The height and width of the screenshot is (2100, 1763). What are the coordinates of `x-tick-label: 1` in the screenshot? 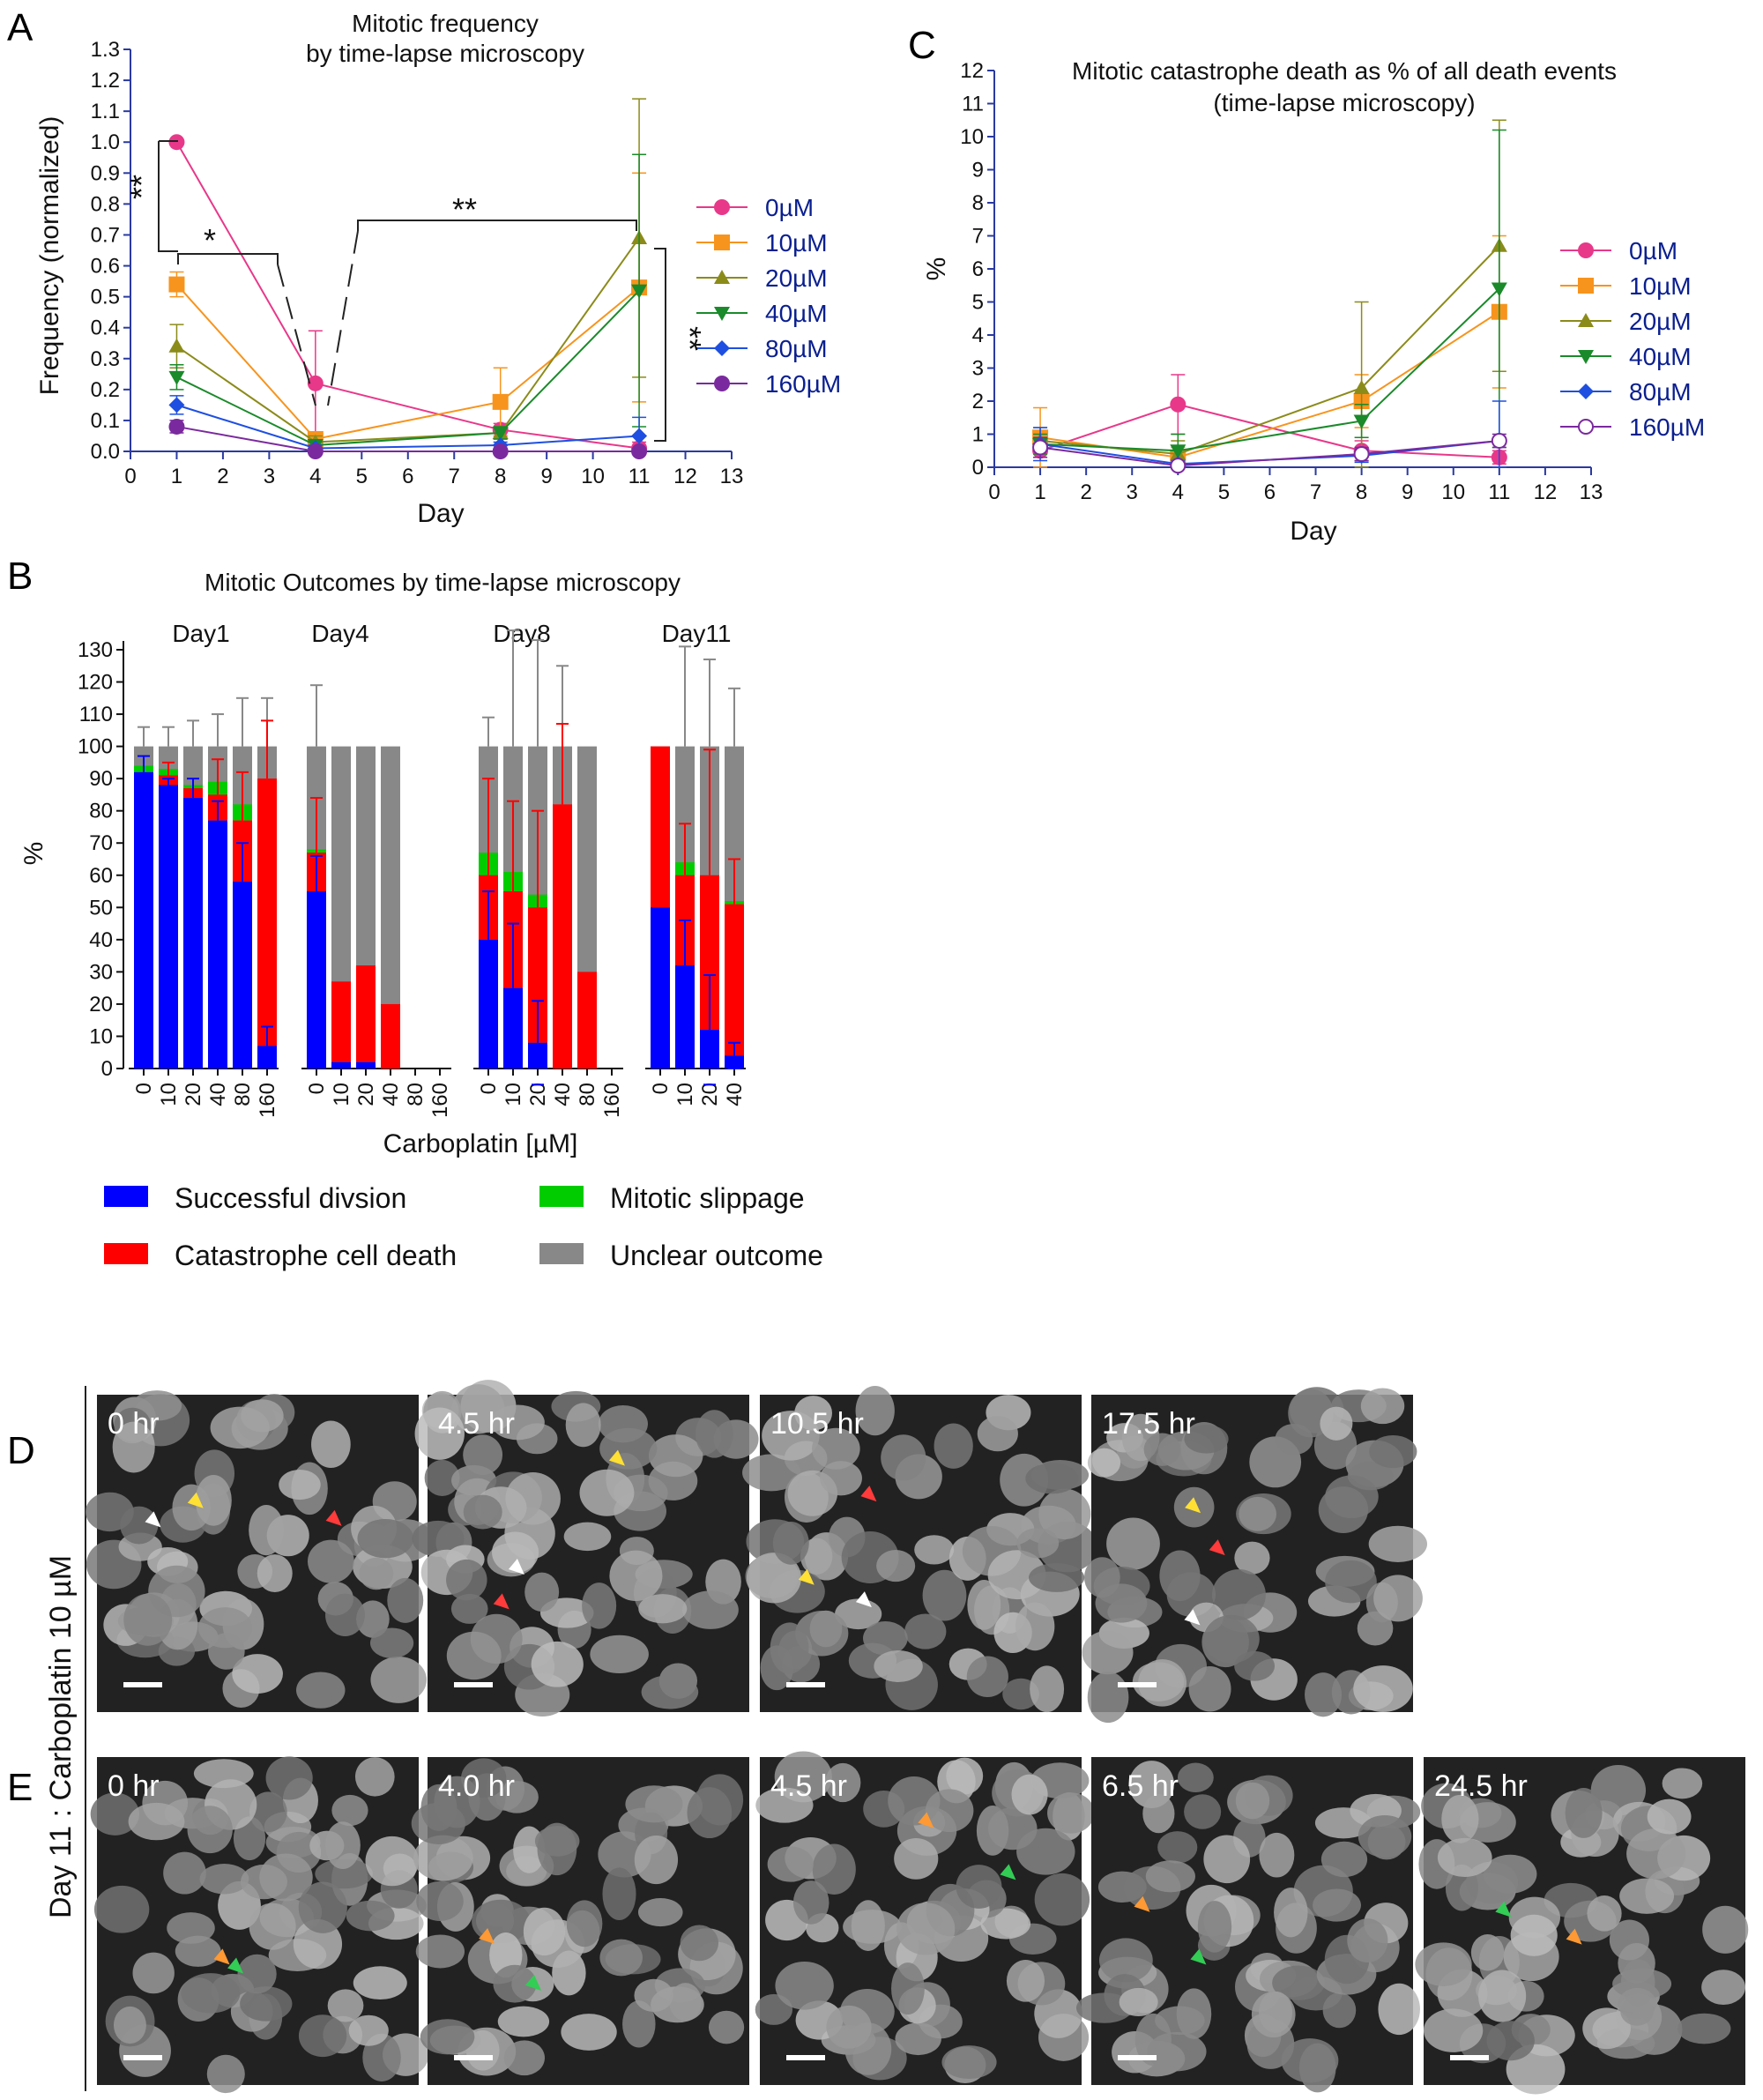 It's located at (176, 476).